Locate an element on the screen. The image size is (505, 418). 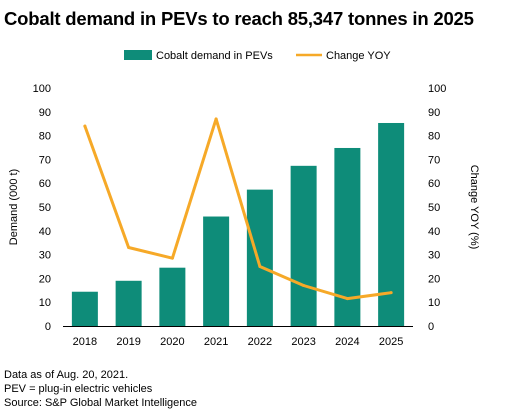
bar-2023 is located at coordinates (303, 245).